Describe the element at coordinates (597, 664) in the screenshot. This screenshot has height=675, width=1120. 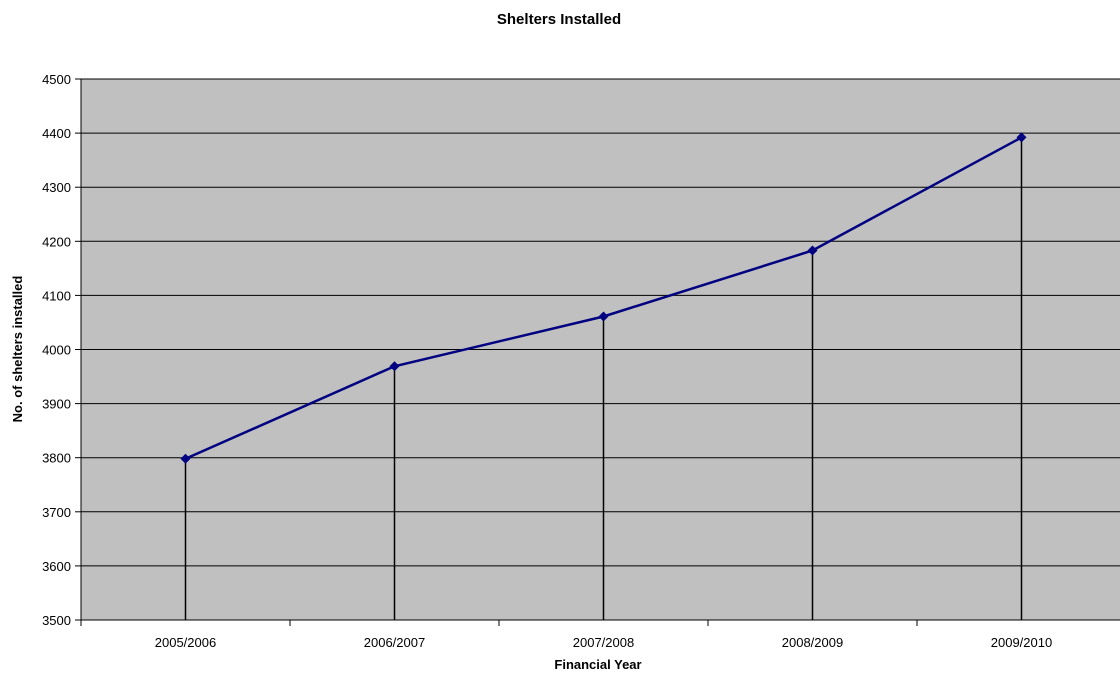
I see `x-axis-label: Financial Year` at that location.